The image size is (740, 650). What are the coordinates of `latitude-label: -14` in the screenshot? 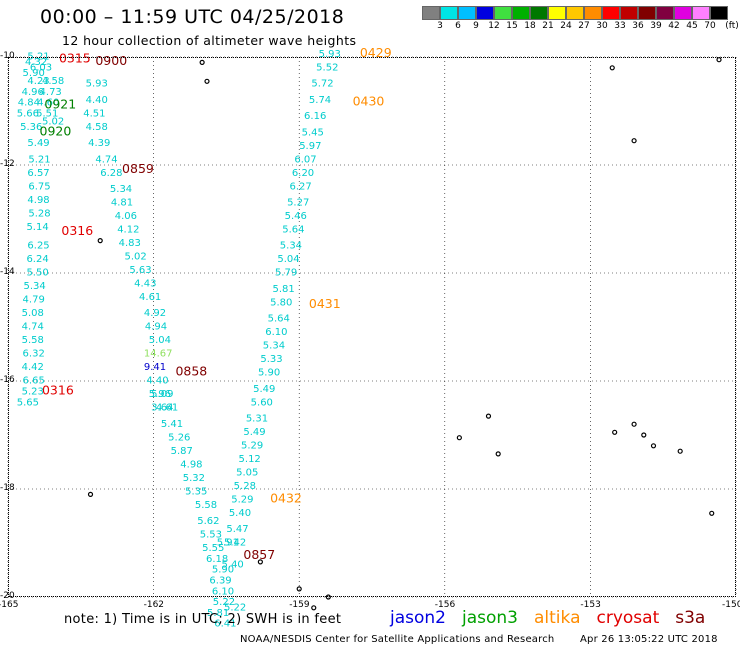 It's located at (7, 272).